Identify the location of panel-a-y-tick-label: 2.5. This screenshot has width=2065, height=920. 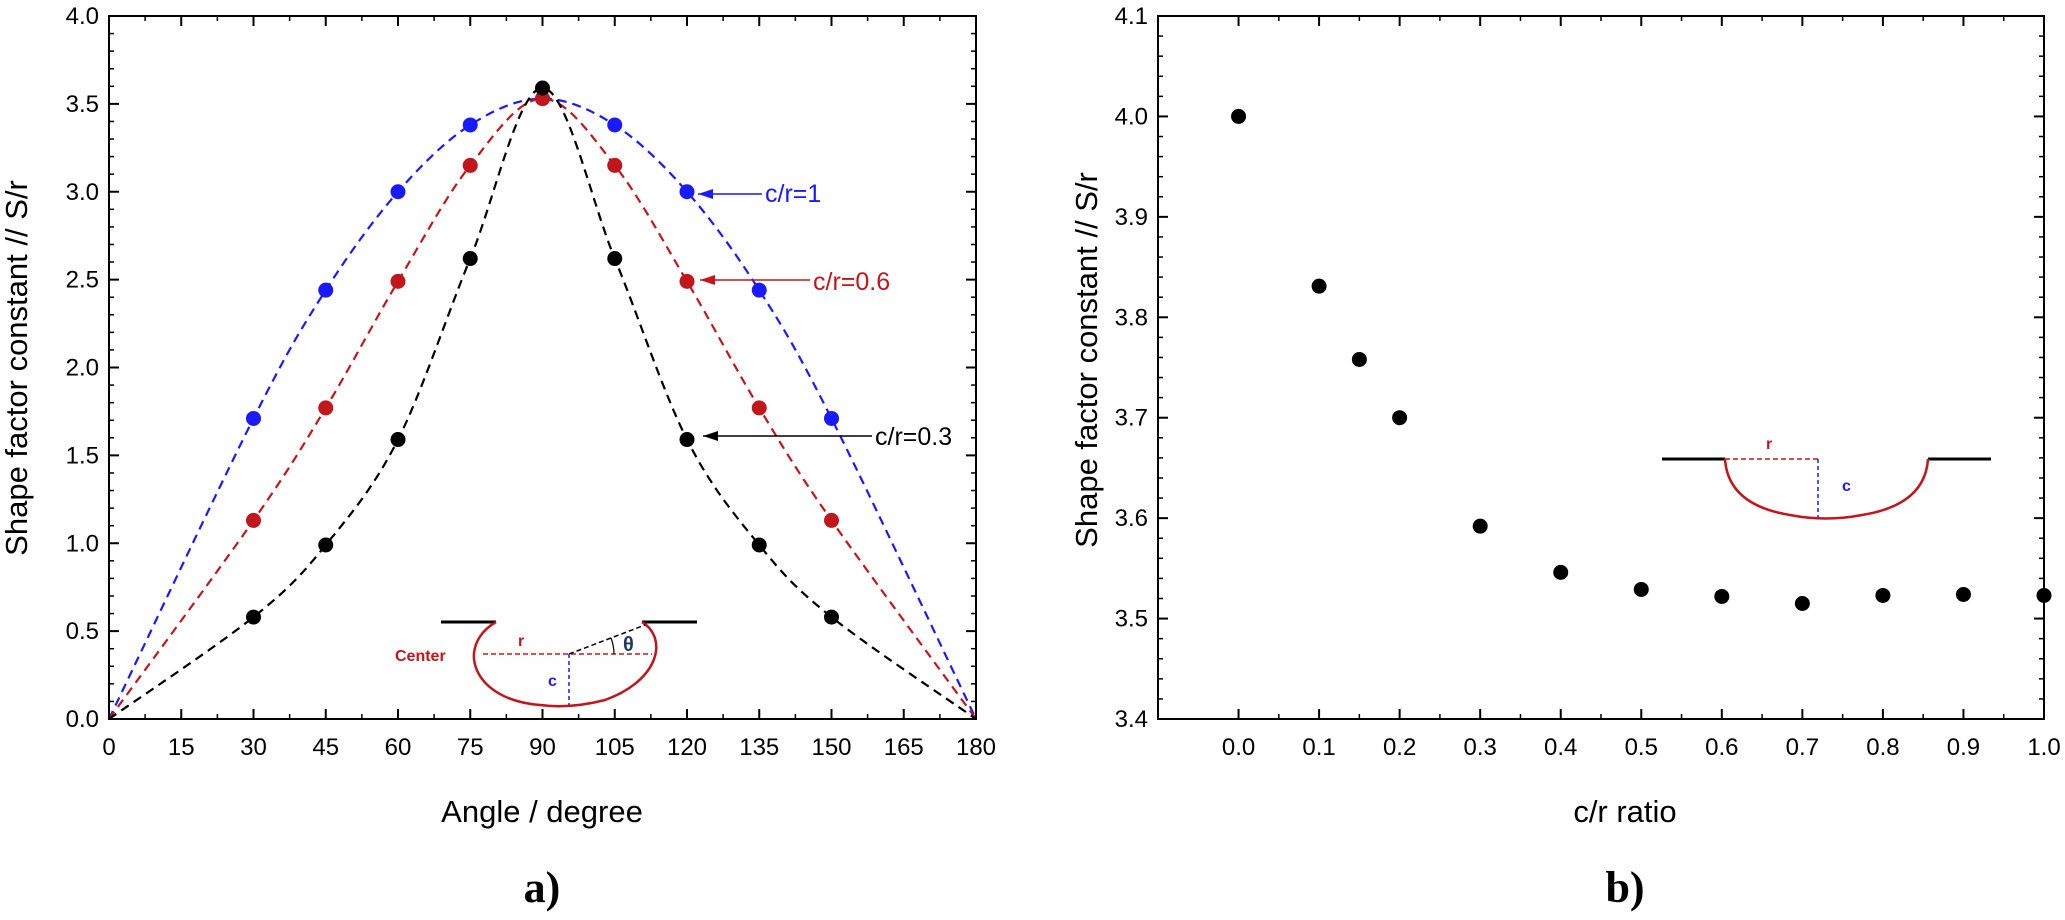
(82, 280).